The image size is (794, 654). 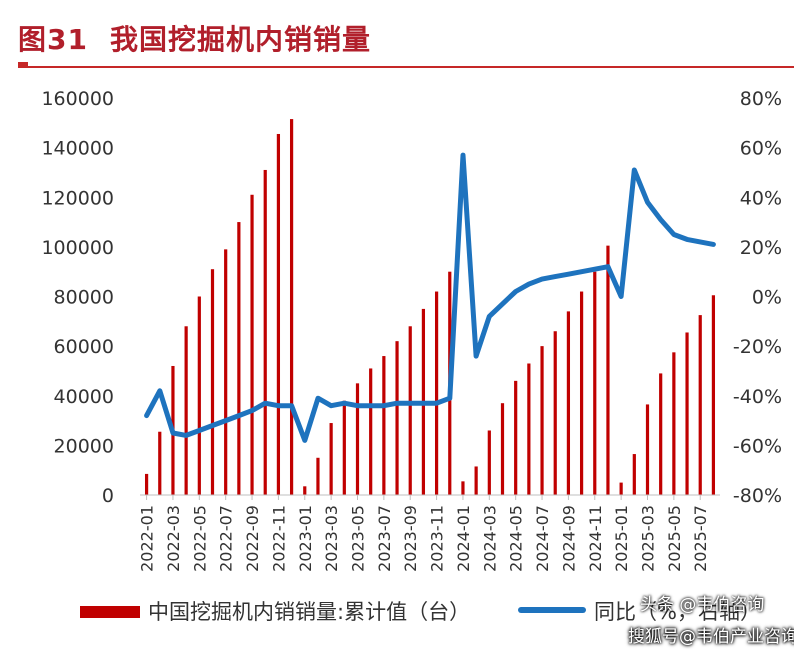 What do you see at coordinates (516, 538) in the screenshot?
I see `x-tick-label: 2024-05` at bounding box center [516, 538].